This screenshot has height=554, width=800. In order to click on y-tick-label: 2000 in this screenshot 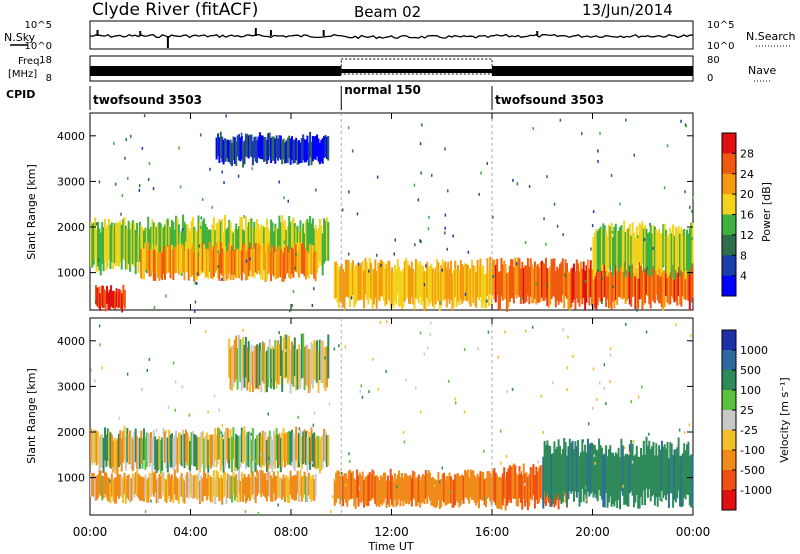, I will do `click(71, 432)`.